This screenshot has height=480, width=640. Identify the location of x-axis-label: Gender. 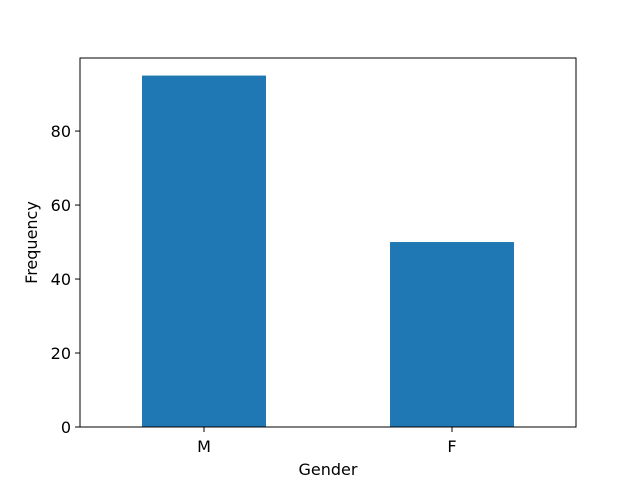
(328, 469).